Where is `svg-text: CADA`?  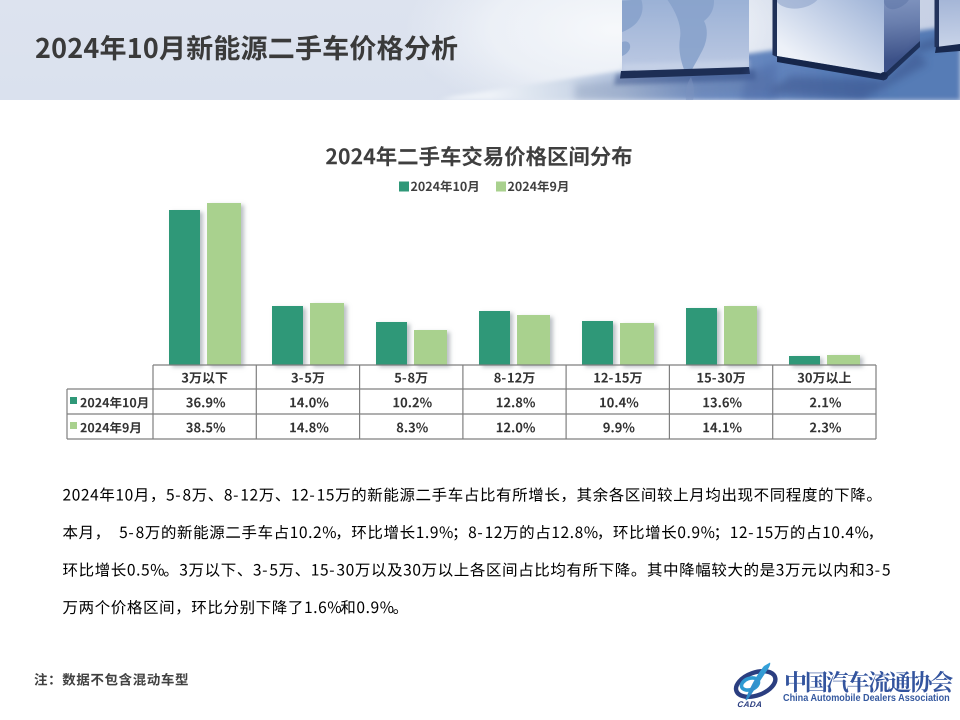
svg-text: CADA is located at coordinates (750, 704).